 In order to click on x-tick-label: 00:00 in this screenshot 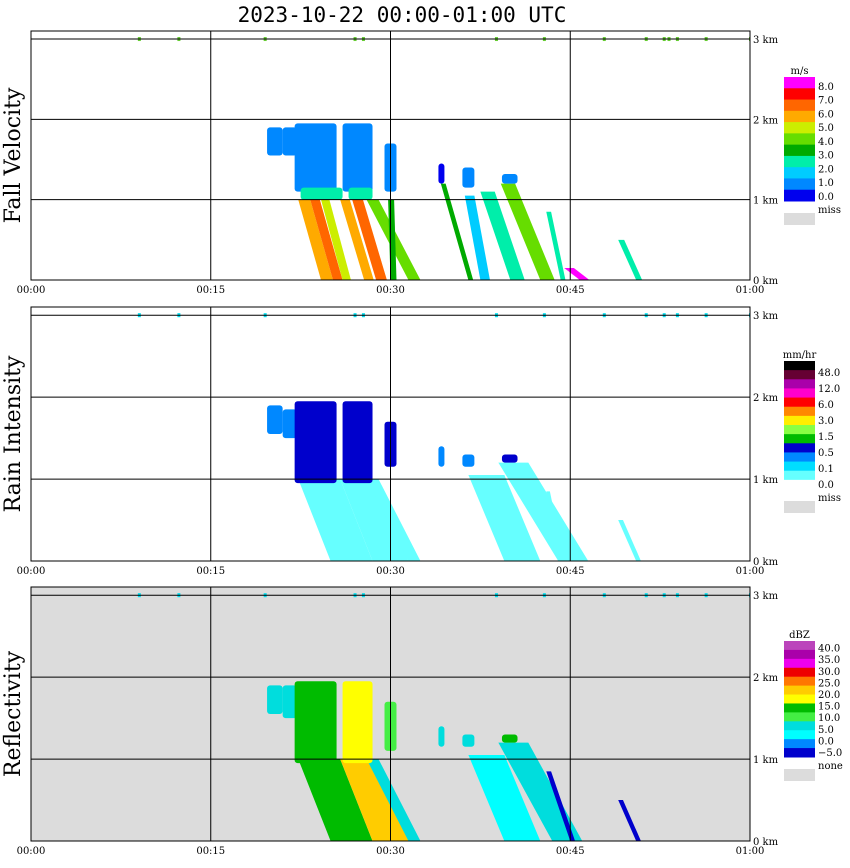, I will do `click(31, 571)`.